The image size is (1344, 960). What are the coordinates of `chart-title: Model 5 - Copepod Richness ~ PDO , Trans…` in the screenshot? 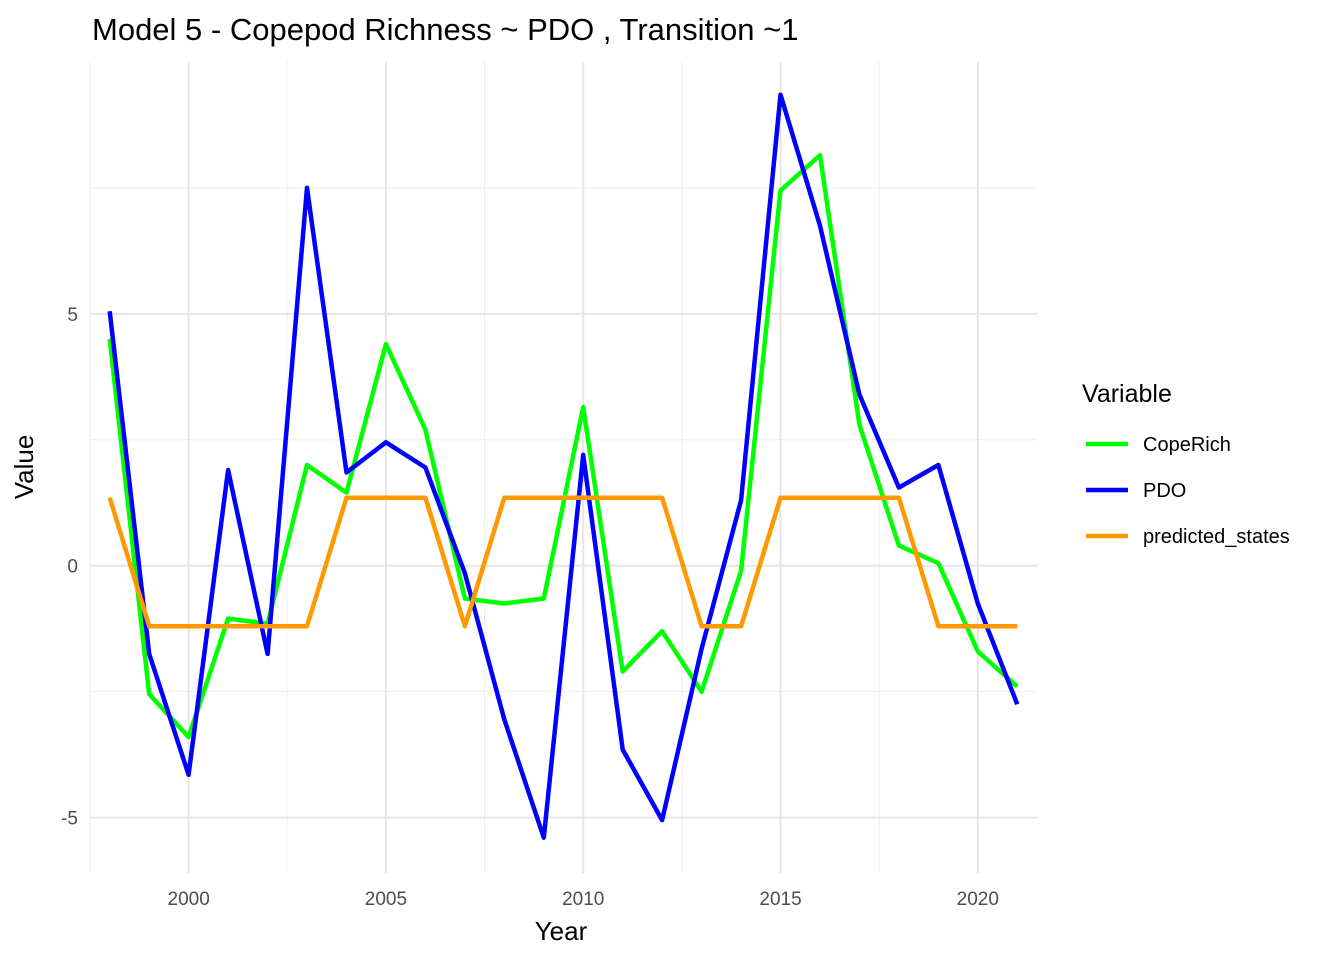 It's located at (445, 29).